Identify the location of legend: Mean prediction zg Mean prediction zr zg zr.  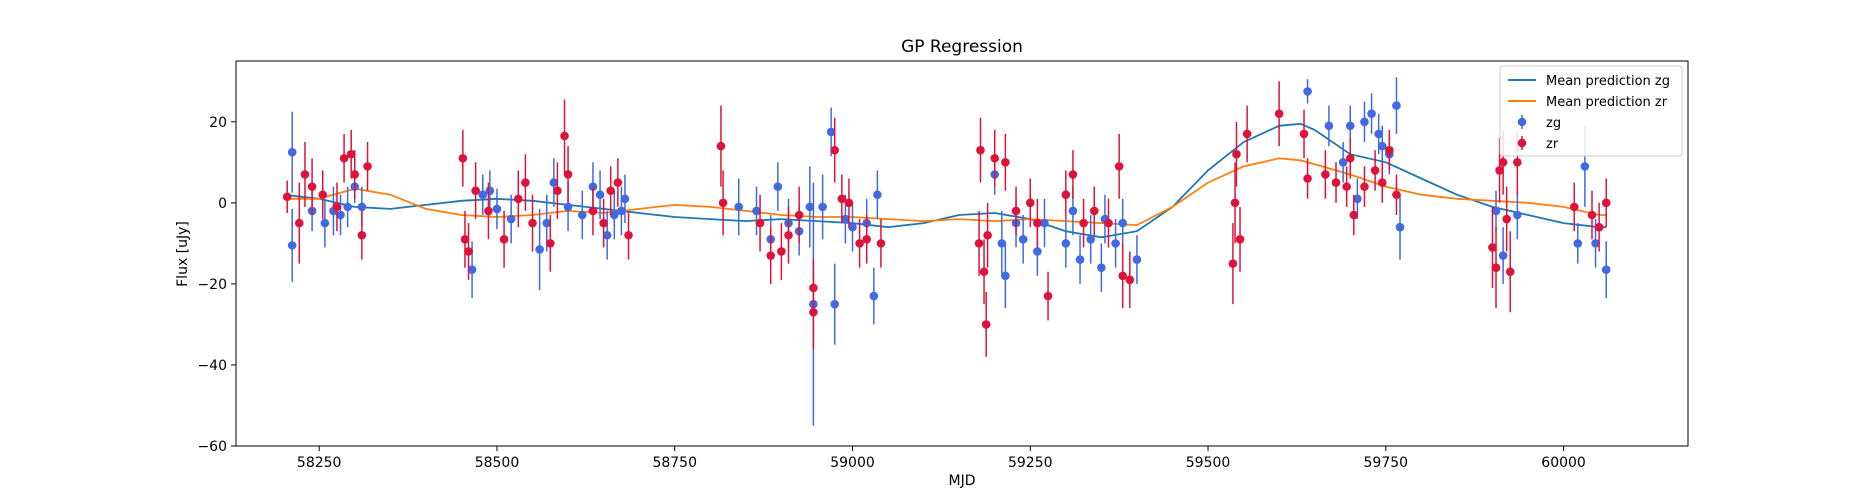
(1591, 111).